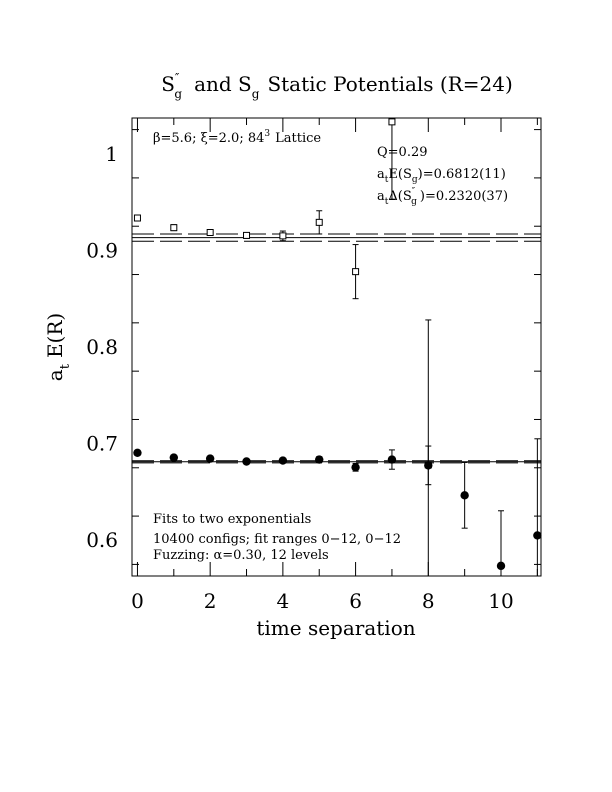 Image resolution: width=612 pixels, height=792 pixels. Describe the element at coordinates (428, 601) in the screenshot. I see `x-tick-label: 8` at that location.